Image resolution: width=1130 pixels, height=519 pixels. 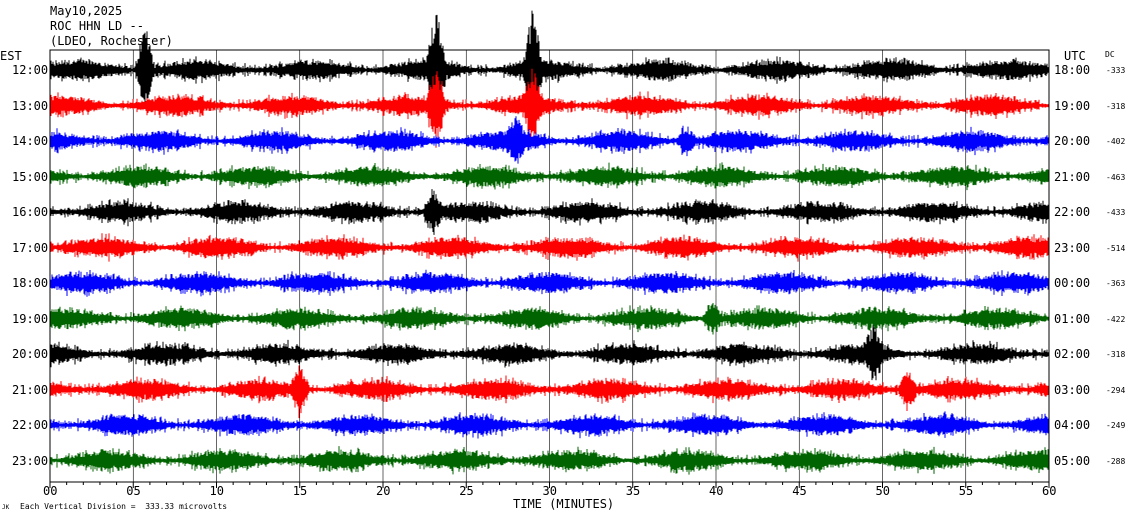 What do you see at coordinates (1072, 105) in the screenshot?
I see `utc-hour-label: 19:00` at bounding box center [1072, 105].